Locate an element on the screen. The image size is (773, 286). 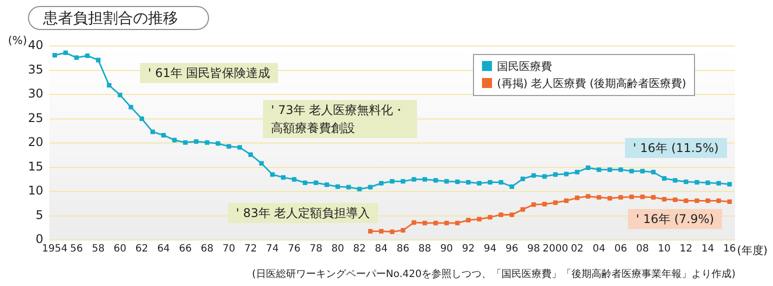
y-tick-label: 10 is located at coordinates (36, 191).